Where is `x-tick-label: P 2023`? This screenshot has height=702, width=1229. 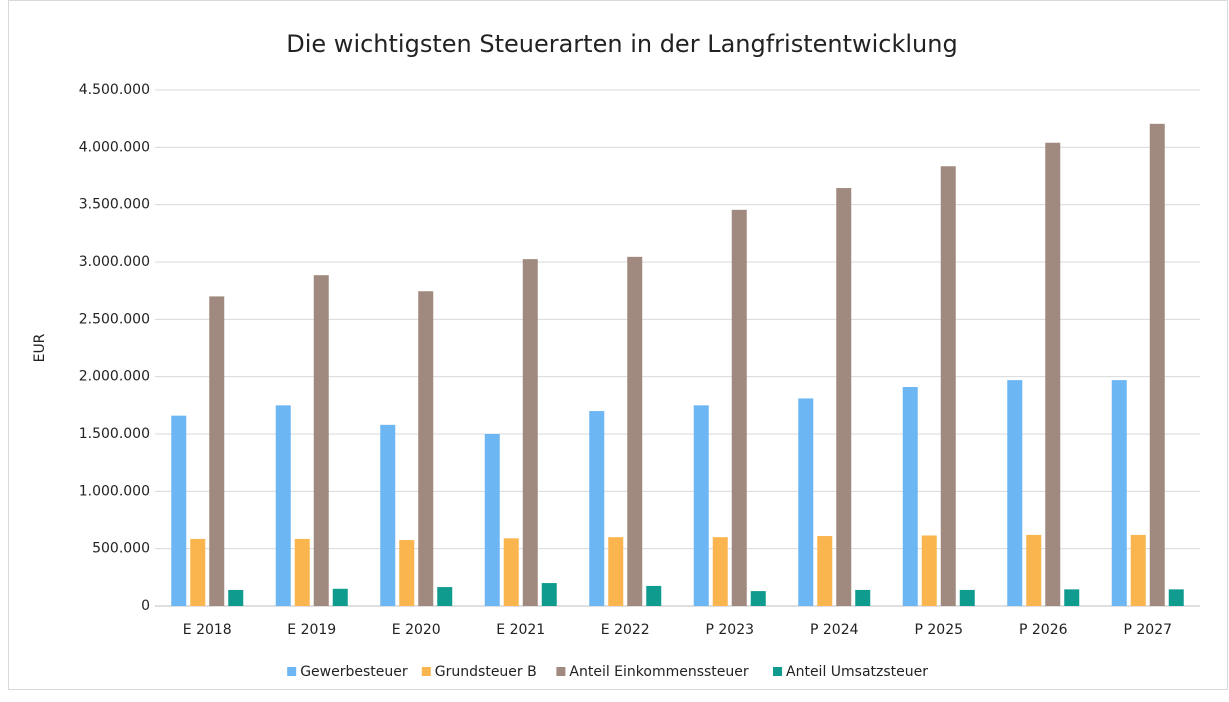
x-tick-label: P 2023 is located at coordinates (729, 630).